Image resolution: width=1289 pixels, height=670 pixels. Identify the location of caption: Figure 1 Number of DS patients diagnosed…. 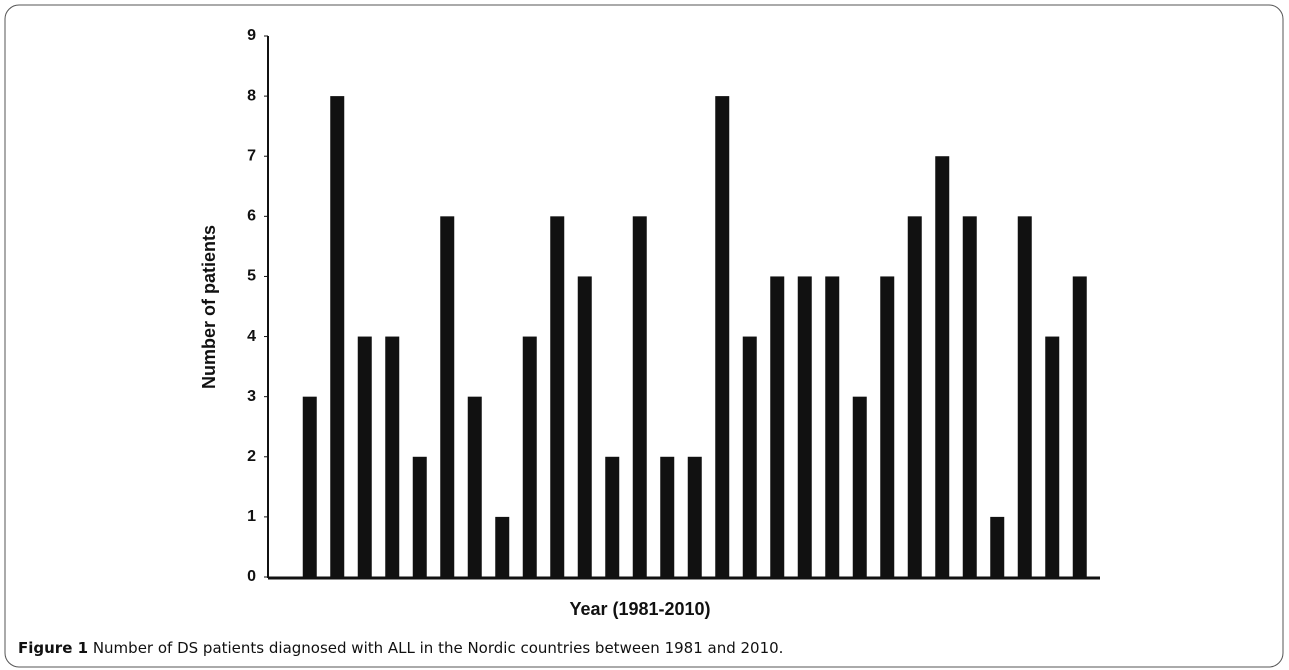
(400, 648).